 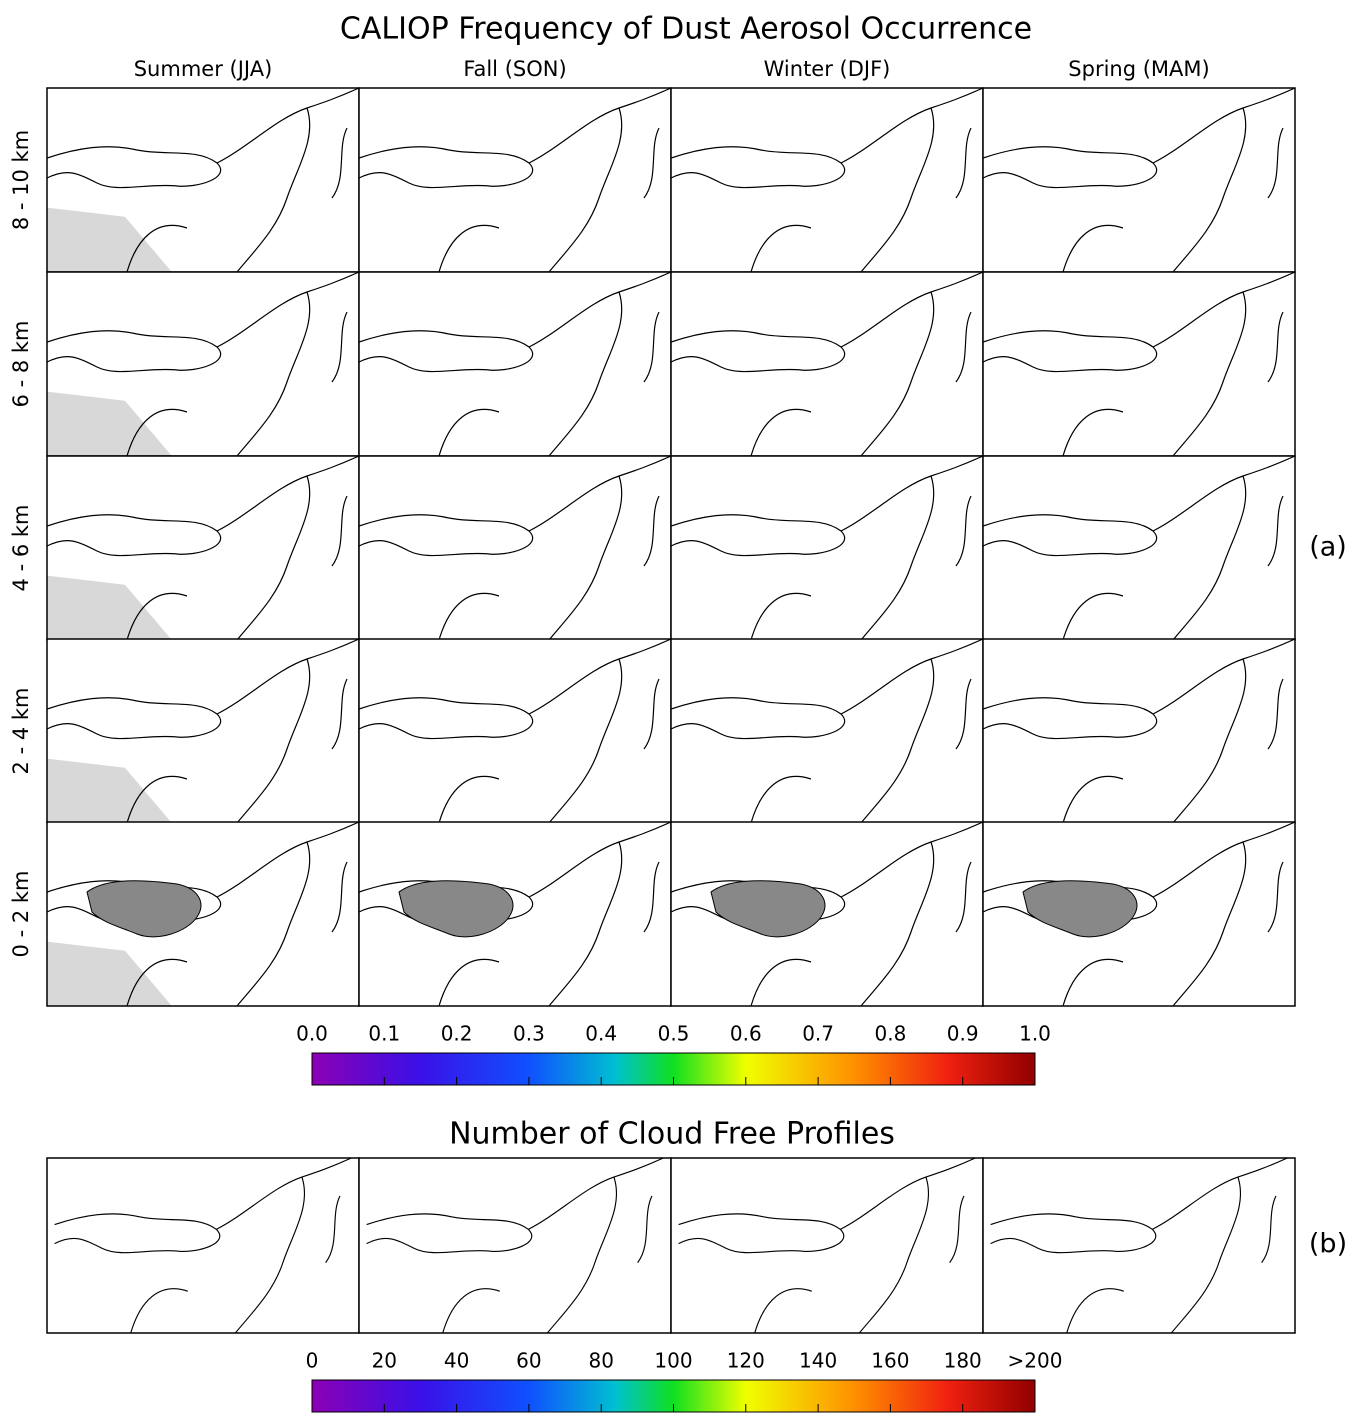 What do you see at coordinates (21, 914) in the screenshot?
I see `row-label: 0 - 2 km` at bounding box center [21, 914].